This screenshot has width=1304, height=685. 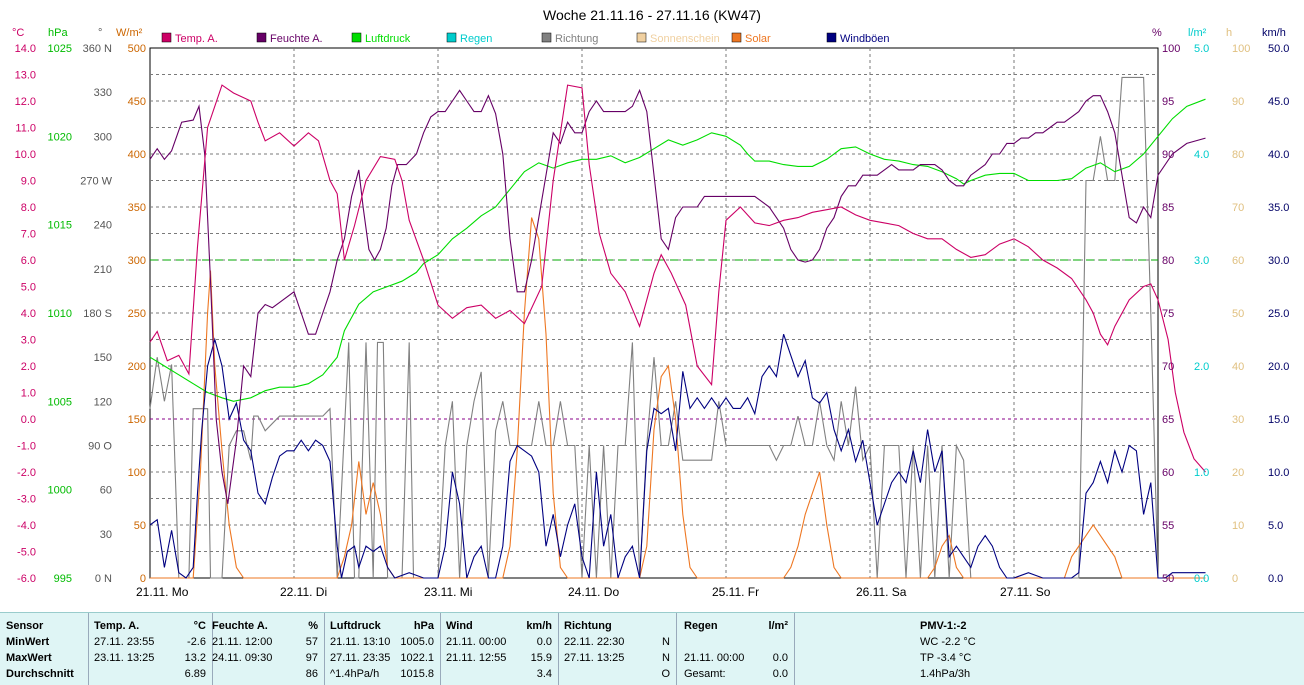 What do you see at coordinates (1278, 49) in the screenshot?
I see `wind-axis-tick: 50.0` at bounding box center [1278, 49].